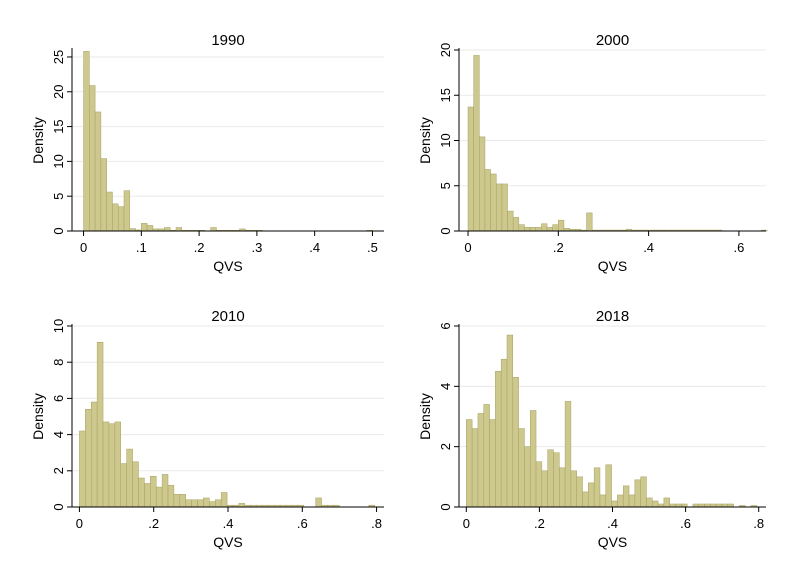 Image resolution: width=797 pixels, height=579 pixels. I want to click on y-tick-label: 6, so click(58, 398).